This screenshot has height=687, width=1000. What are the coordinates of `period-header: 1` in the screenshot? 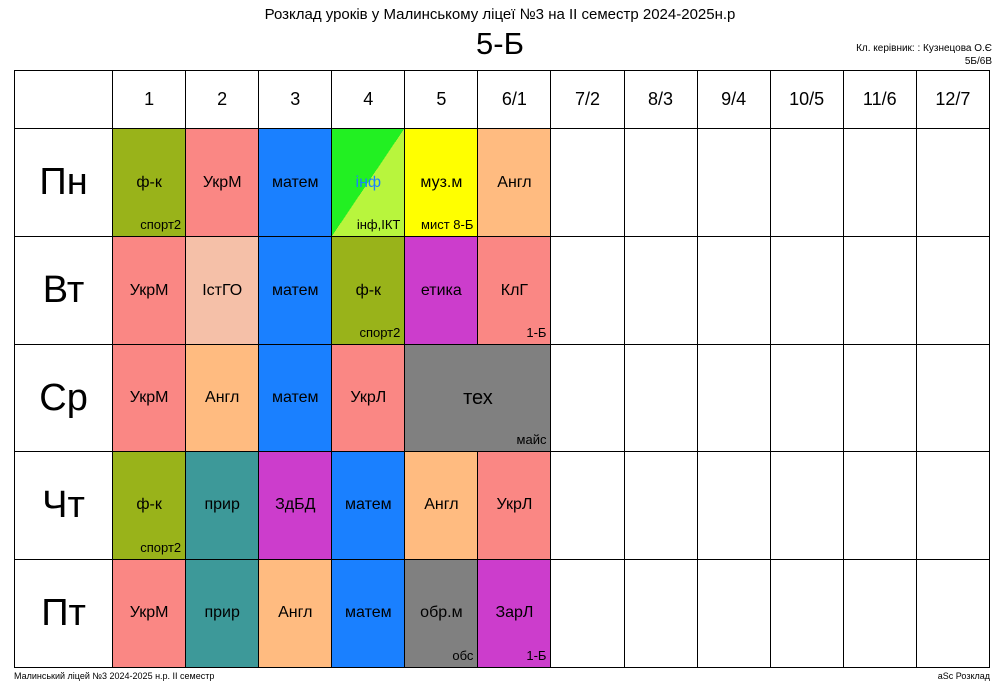 It's located at (149, 99).